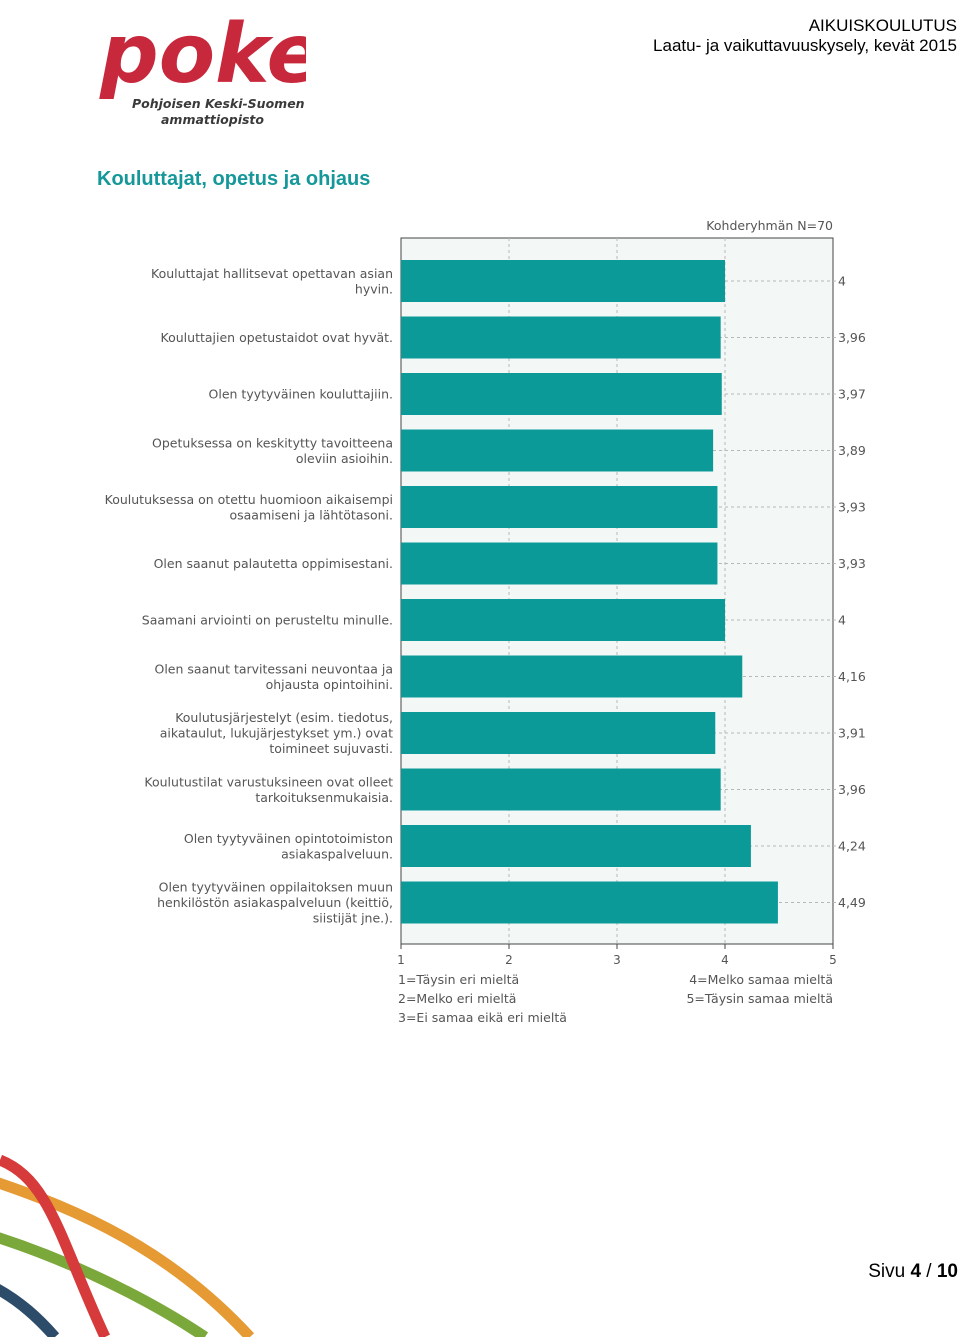 The height and width of the screenshot is (1337, 960). I want to click on category-label: siistijät jne.)., so click(353, 918).